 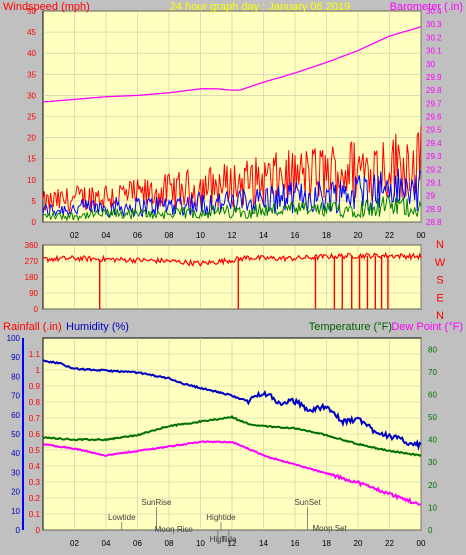 I want to click on humidity-tick-label: 10, so click(x=15, y=511).